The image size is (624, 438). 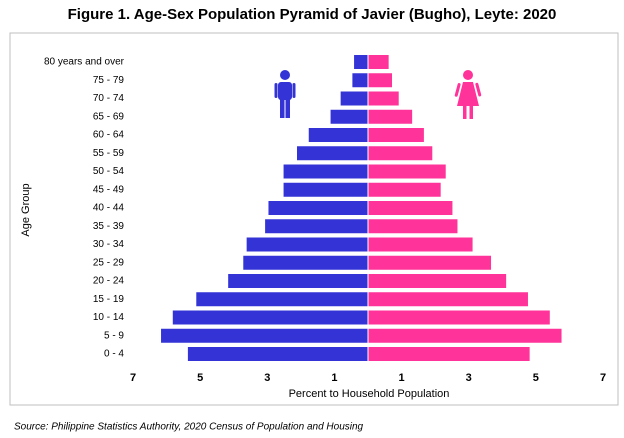 What do you see at coordinates (114, 354) in the screenshot?
I see `y-tick-label: 0 - 4` at bounding box center [114, 354].